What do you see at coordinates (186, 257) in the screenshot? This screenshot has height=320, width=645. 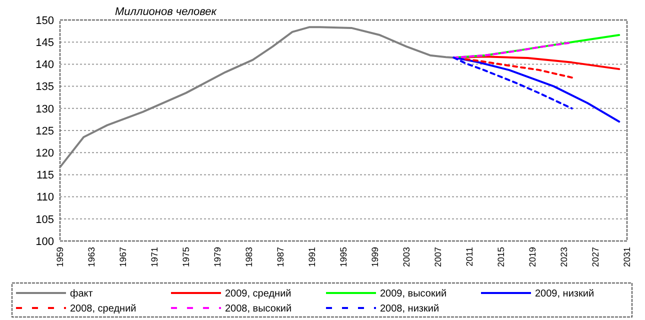 I see `x-tick-label: 1975` at bounding box center [186, 257].